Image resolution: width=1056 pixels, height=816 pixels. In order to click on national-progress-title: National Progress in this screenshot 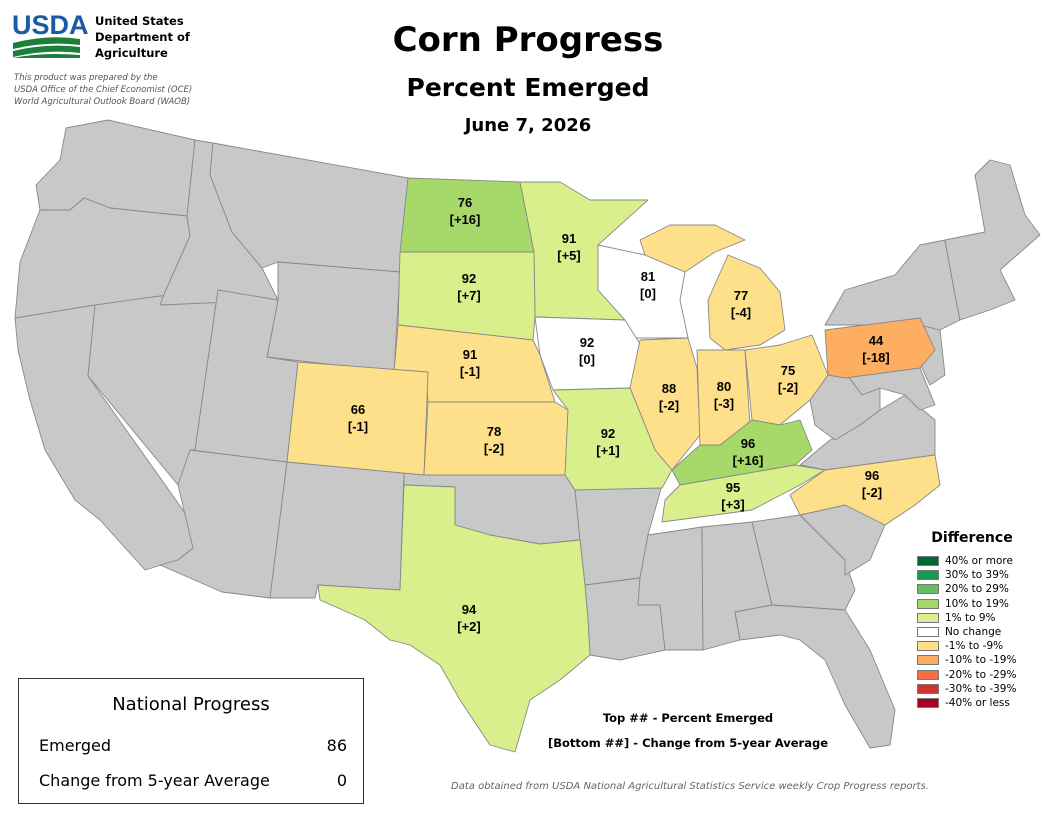, I will do `click(191, 704)`.